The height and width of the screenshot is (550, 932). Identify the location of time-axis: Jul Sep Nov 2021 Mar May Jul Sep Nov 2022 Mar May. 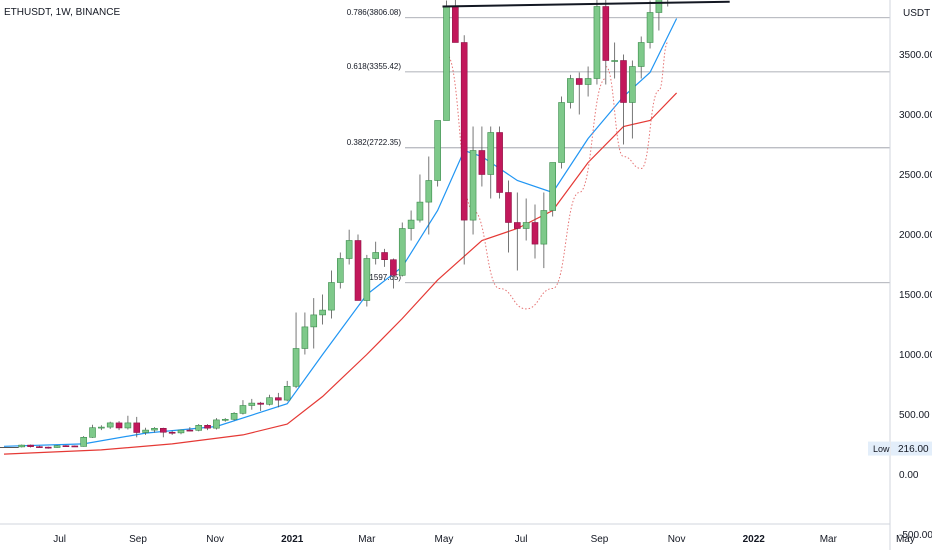
(484, 539).